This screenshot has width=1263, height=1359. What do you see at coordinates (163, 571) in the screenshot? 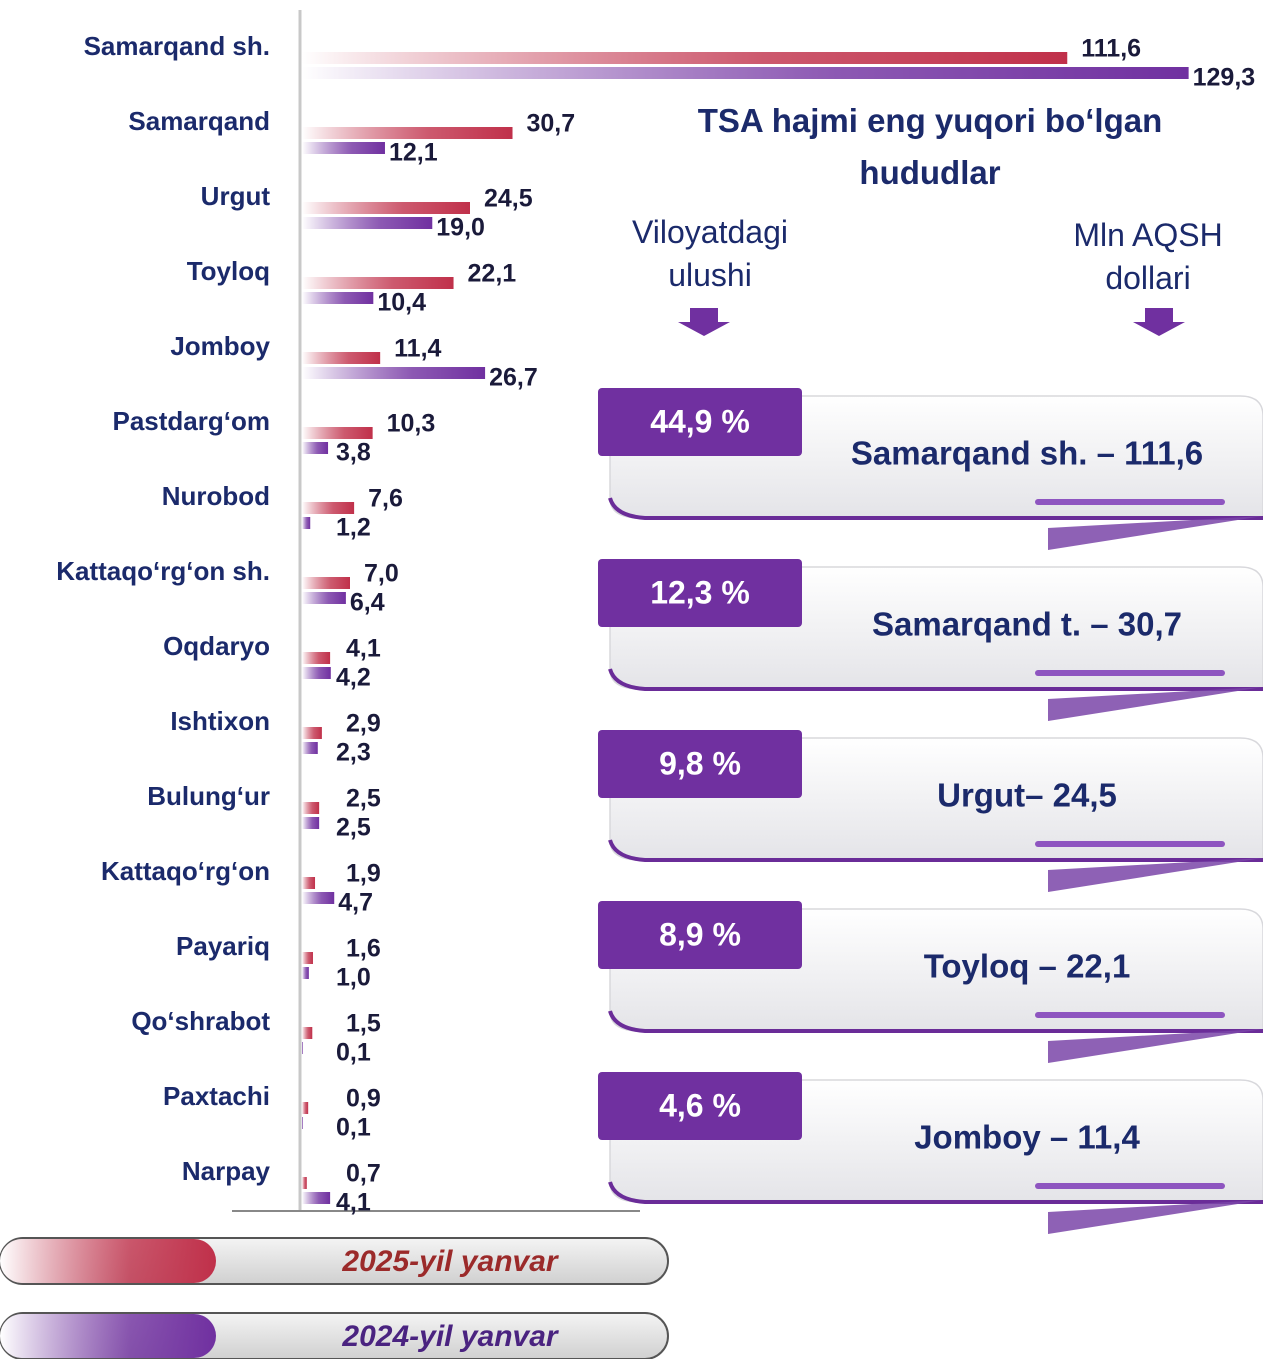
I see `category-label: Kattaqo‘rg‘on sh.` at bounding box center [163, 571].